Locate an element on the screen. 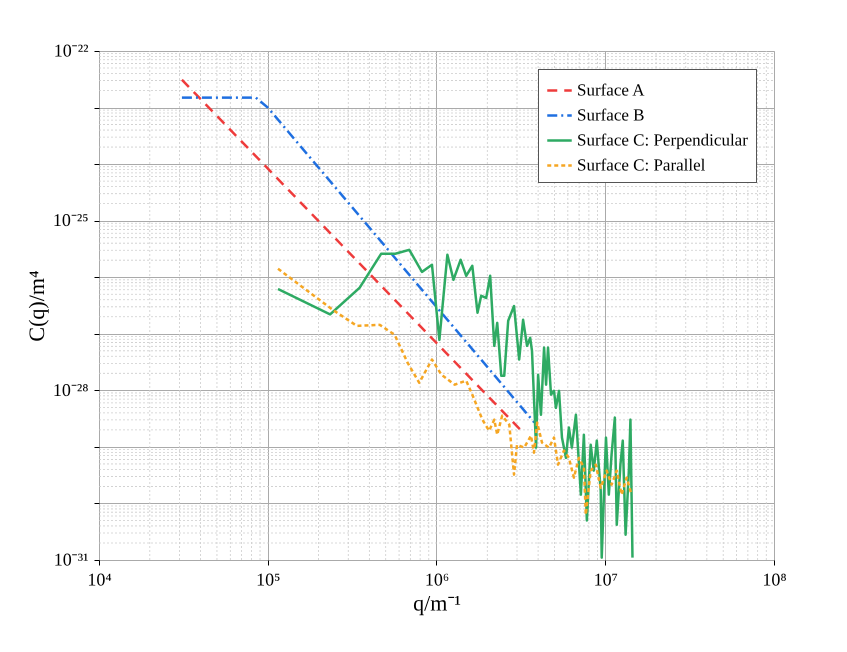 This screenshot has width=847, height=652. x-tick-label: 10⁶ is located at coordinates (437, 580).